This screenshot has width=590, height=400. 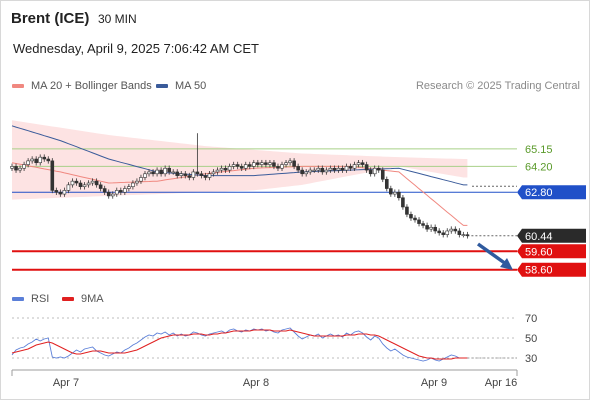 I want to click on level-label-65.15: 65.15, so click(x=539, y=150).